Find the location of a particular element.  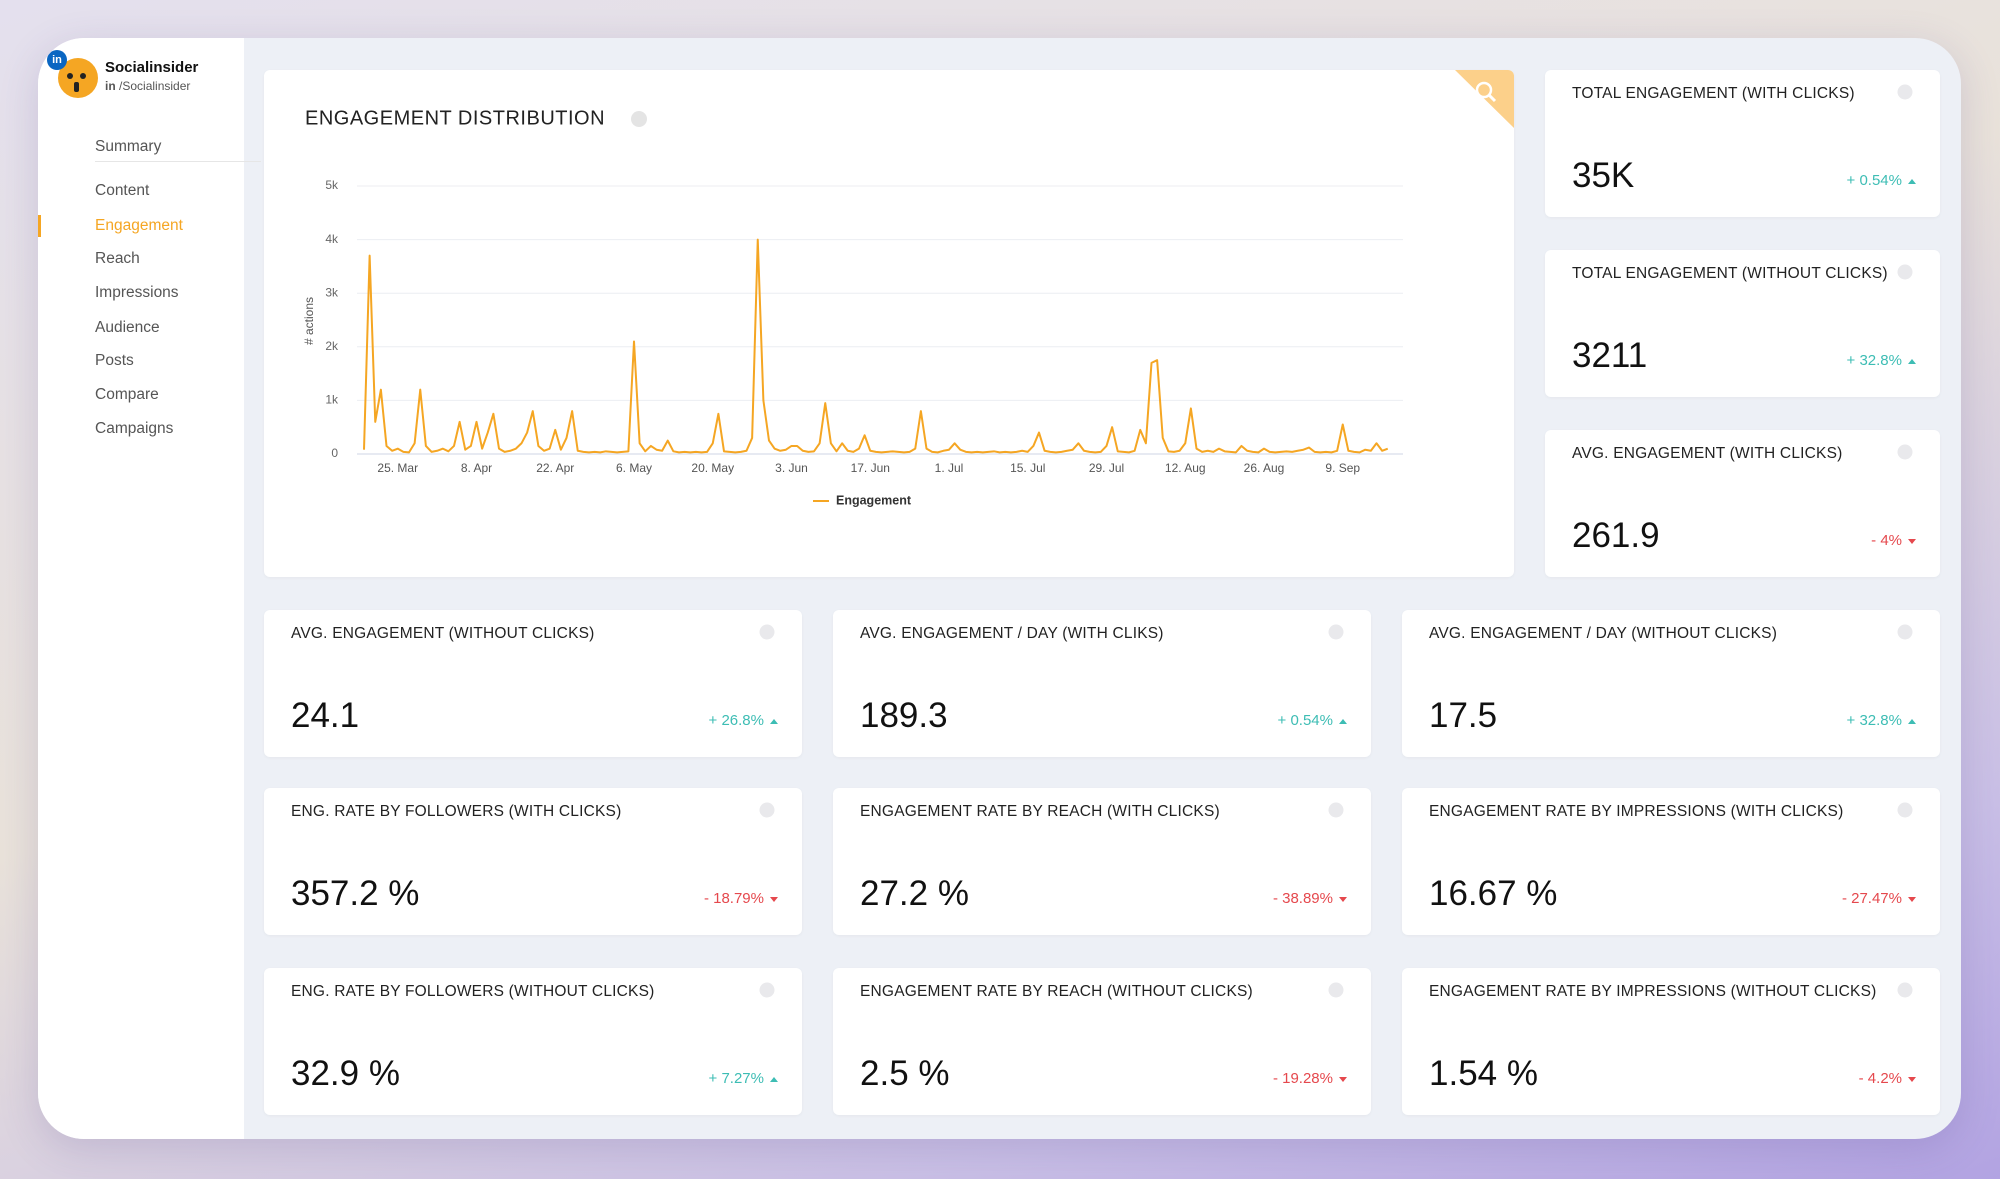

x-tick-label: 6. May is located at coordinates (634, 468).